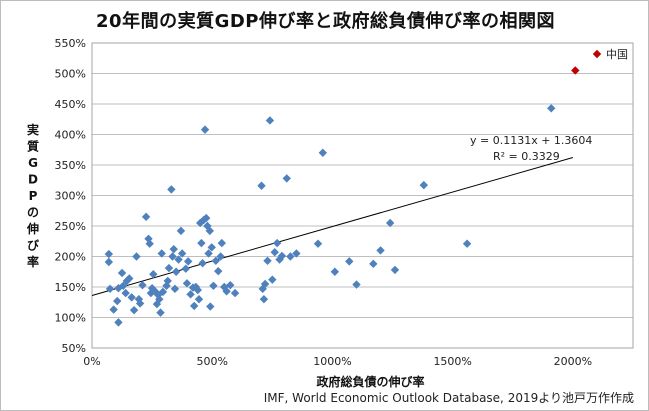  I want to click on x-tick-label: 1500%, so click(452, 361).